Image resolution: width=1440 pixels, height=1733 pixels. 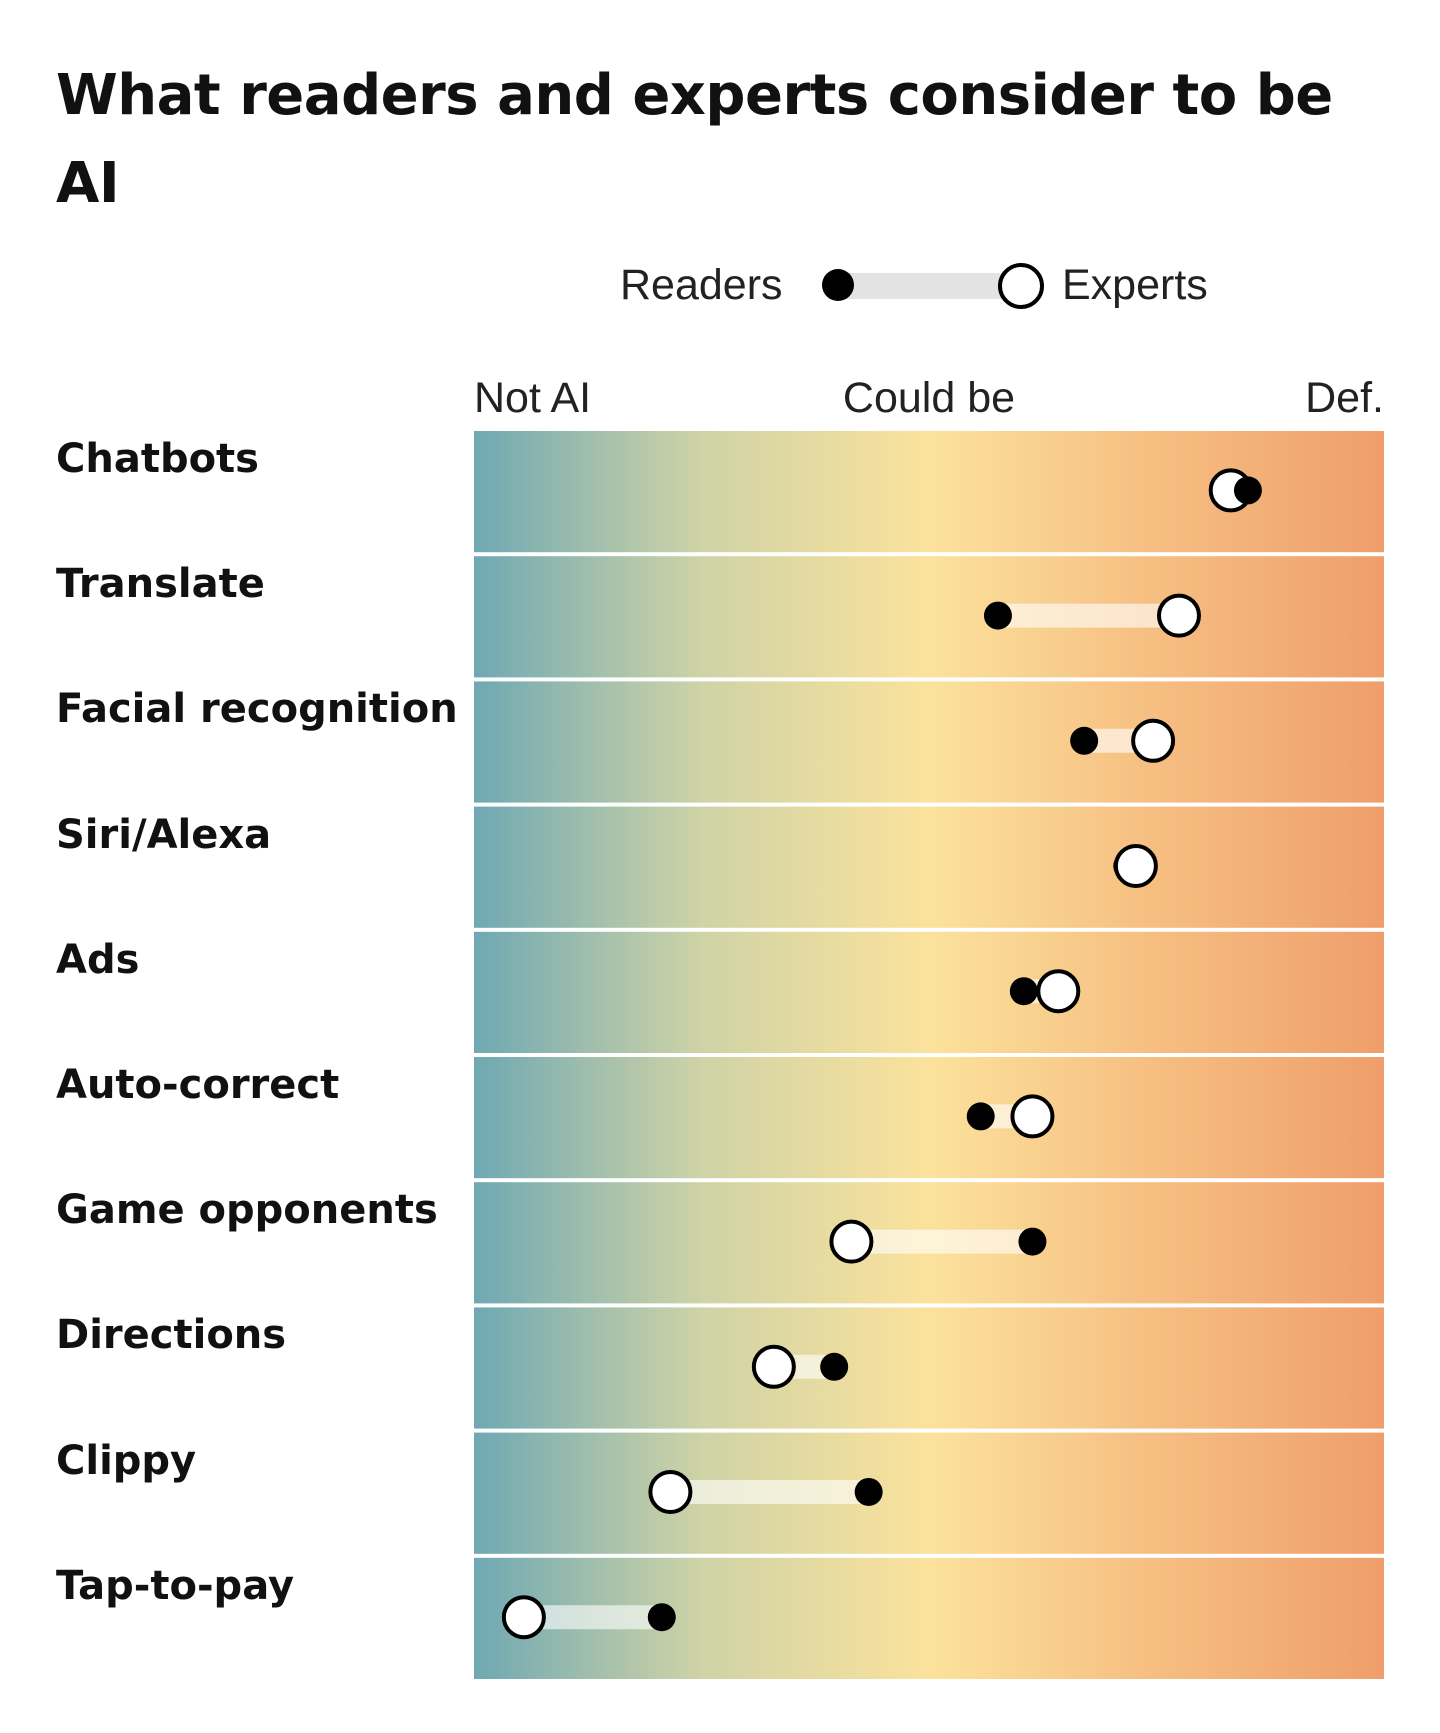 I want to click on legend-readers-dot-icon, so click(x=838, y=285).